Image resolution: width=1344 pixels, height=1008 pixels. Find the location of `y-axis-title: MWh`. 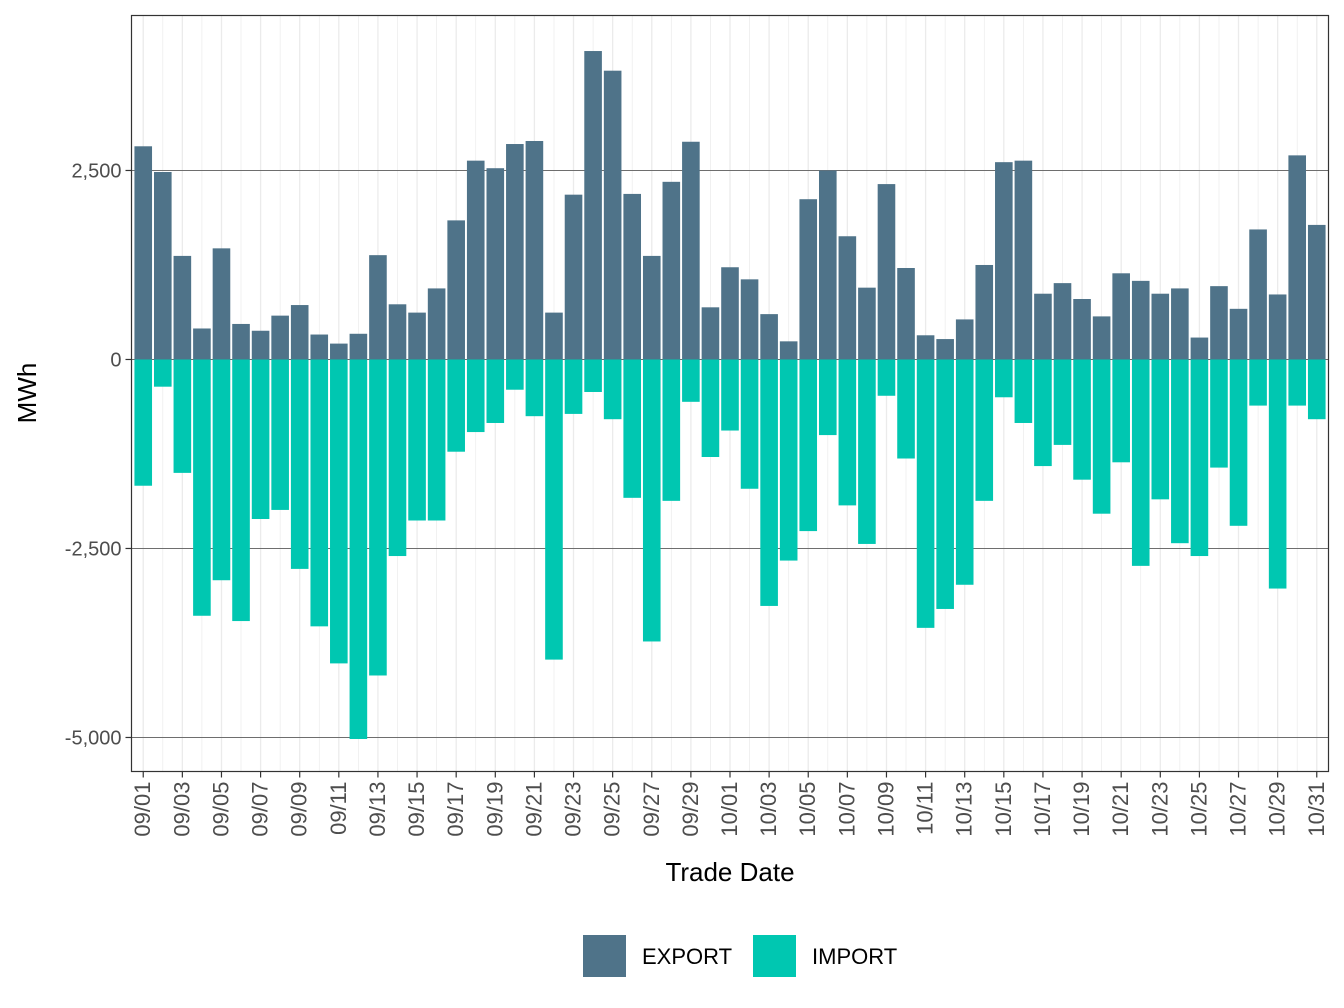

y-axis-title: MWh is located at coordinates (27, 393).